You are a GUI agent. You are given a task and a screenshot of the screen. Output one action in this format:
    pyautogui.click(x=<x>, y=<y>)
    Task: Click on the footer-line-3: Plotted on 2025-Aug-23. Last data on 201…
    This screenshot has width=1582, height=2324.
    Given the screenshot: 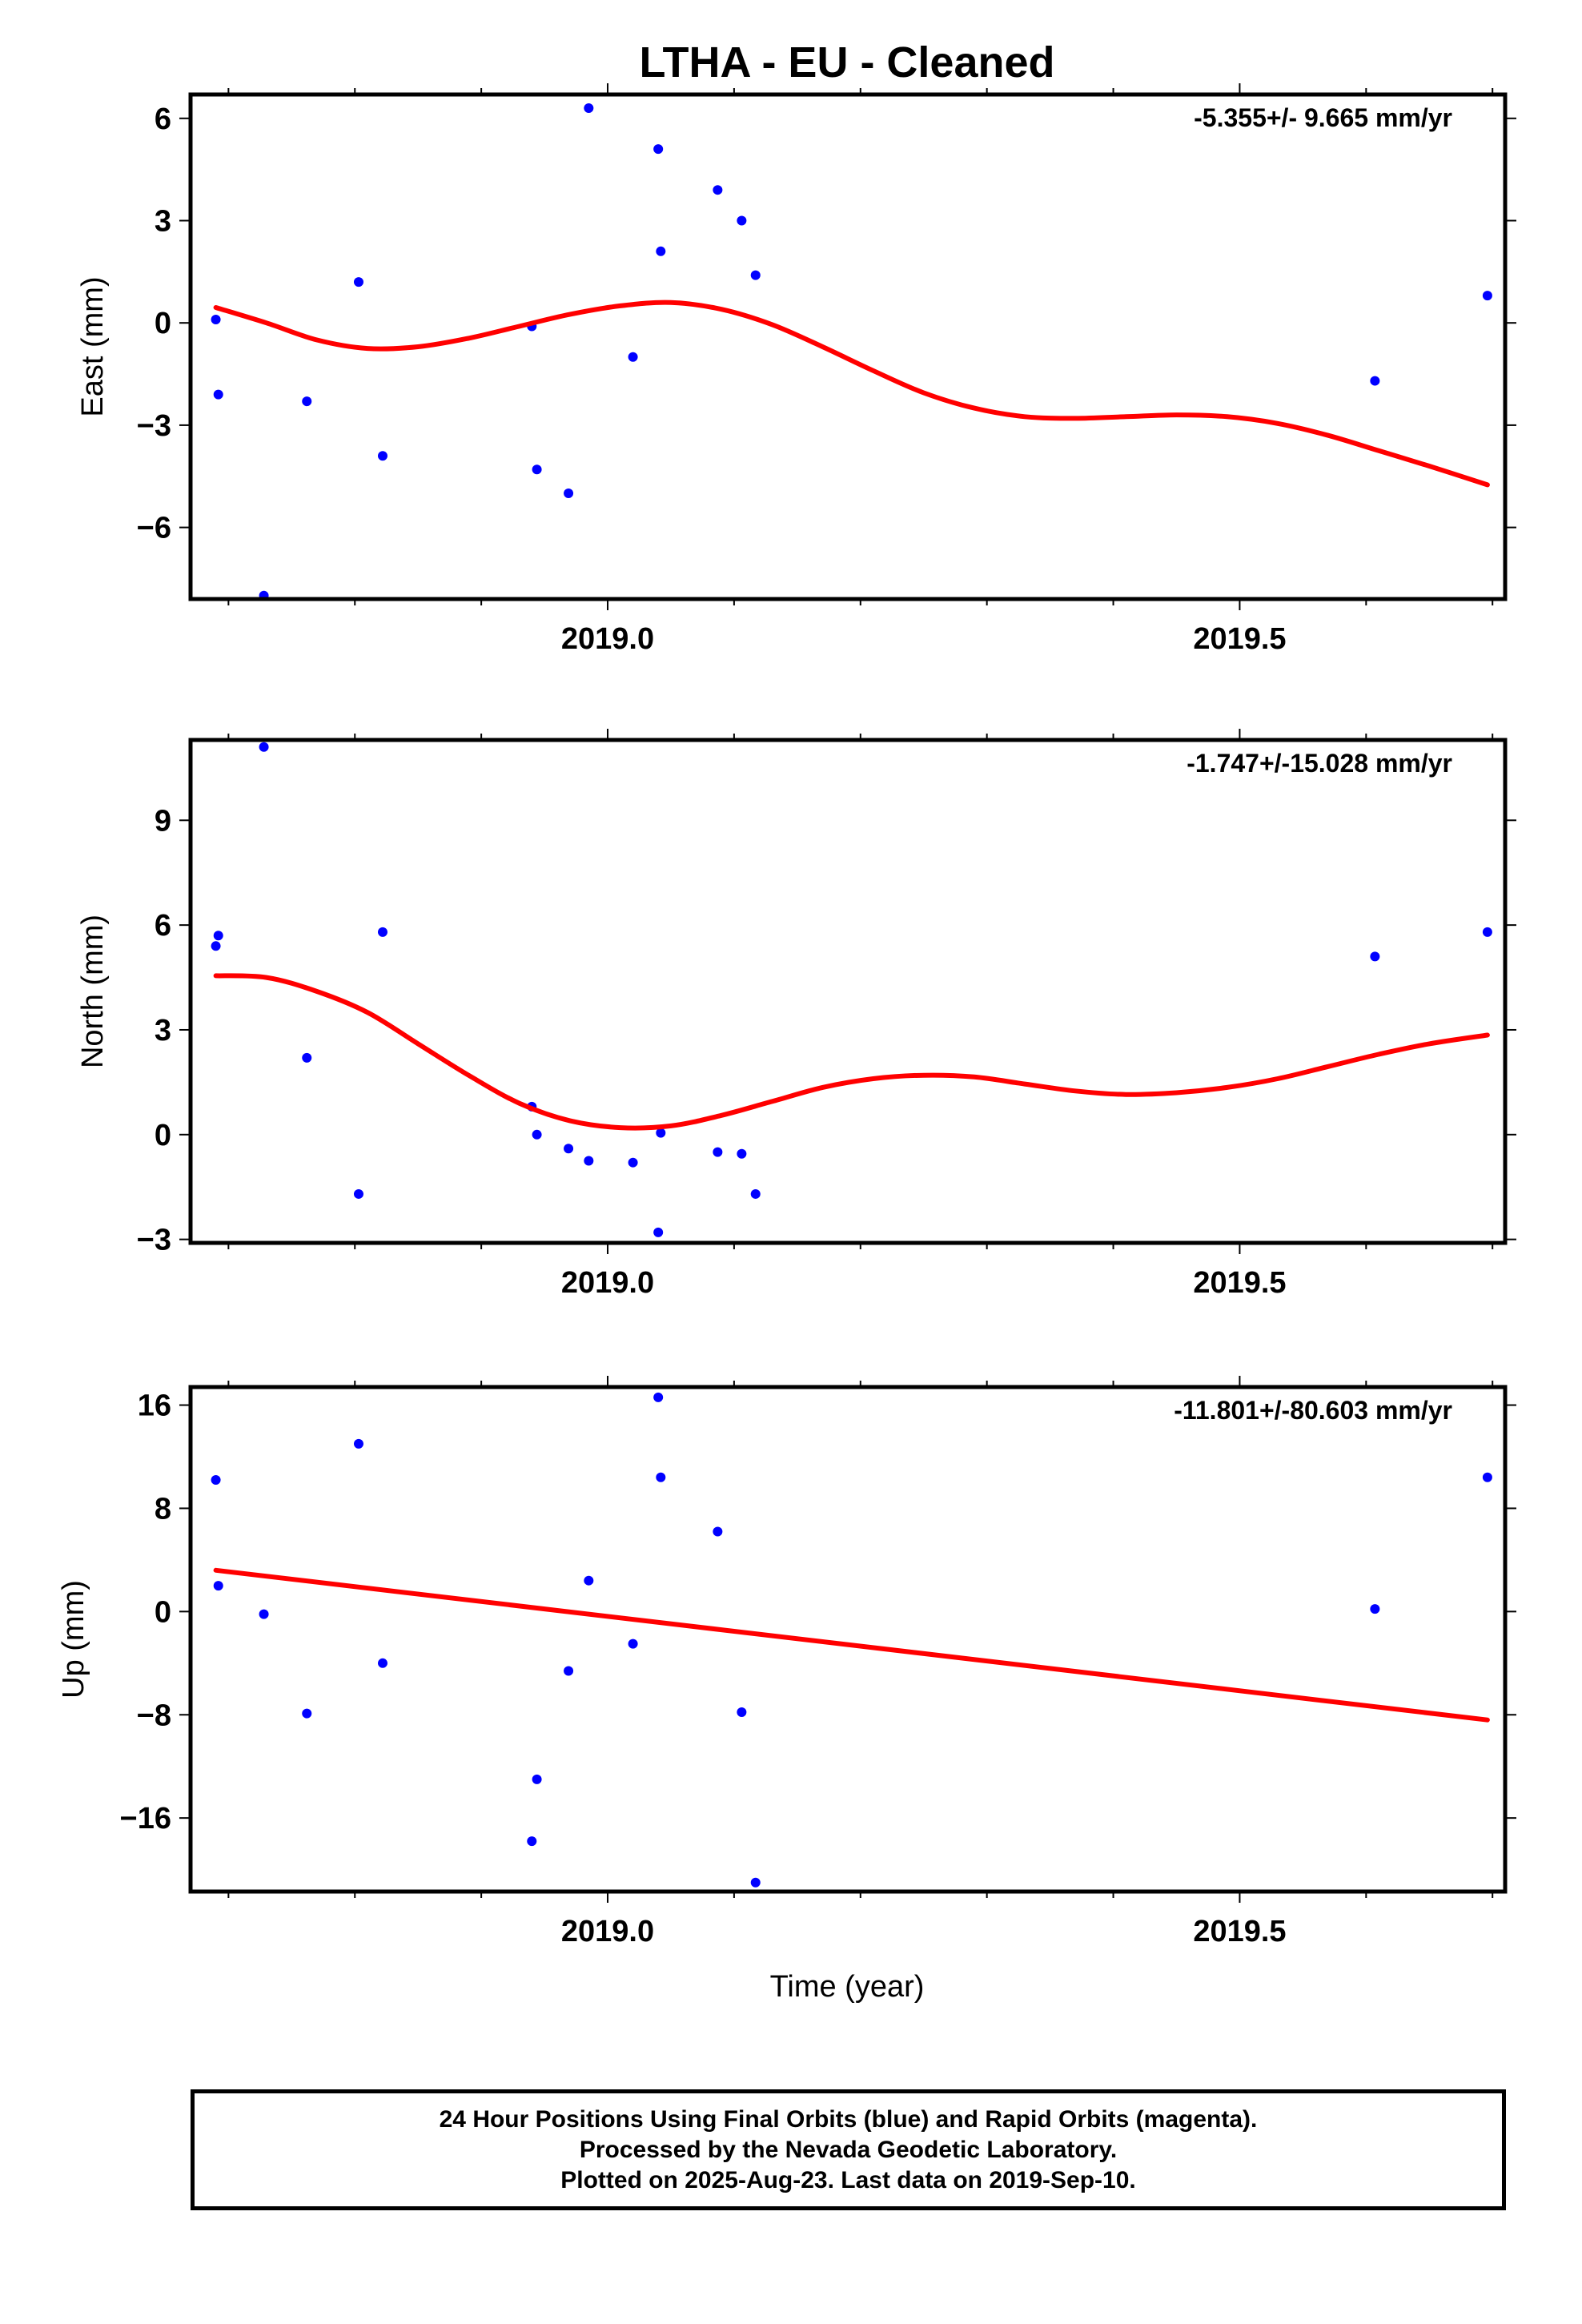 What is the action you would take?
    pyautogui.click(x=848, y=2179)
    